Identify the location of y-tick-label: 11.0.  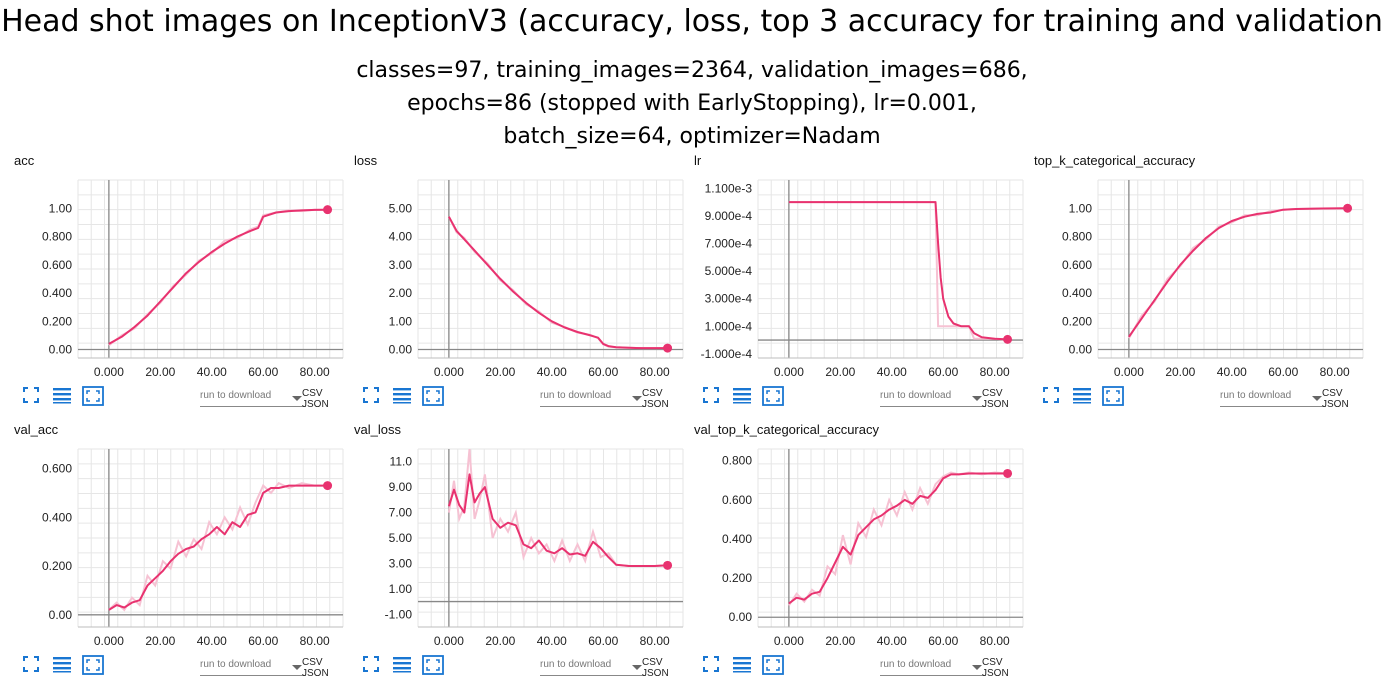
(401, 462).